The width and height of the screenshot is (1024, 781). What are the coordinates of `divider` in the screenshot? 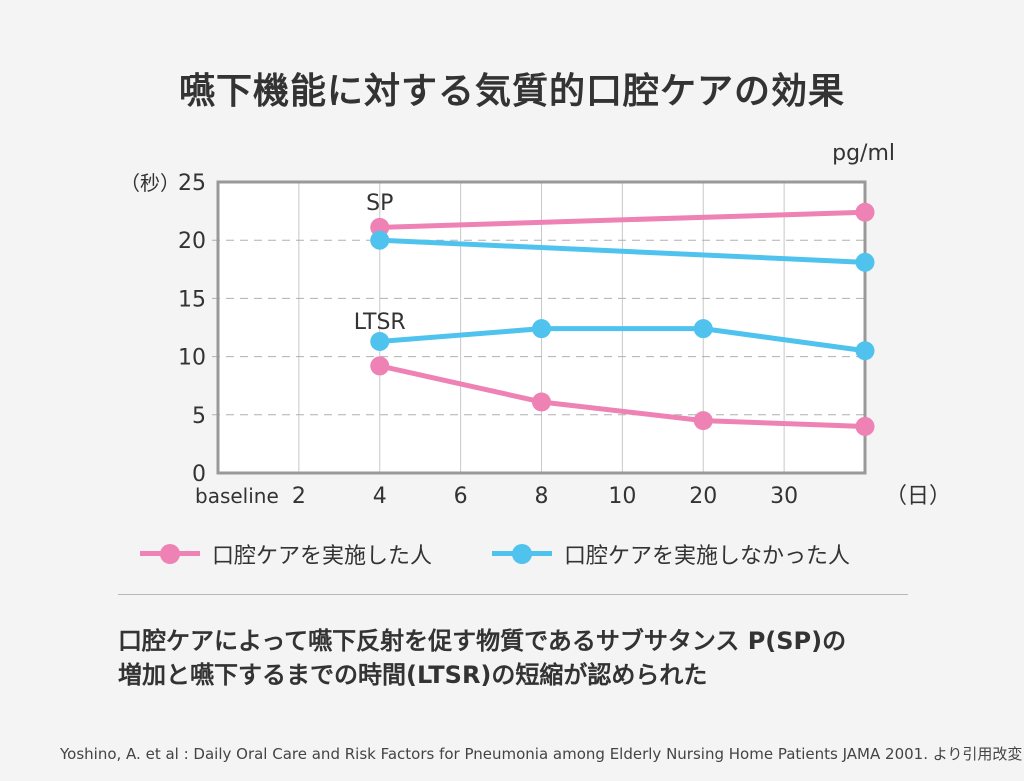 It's located at (513, 594).